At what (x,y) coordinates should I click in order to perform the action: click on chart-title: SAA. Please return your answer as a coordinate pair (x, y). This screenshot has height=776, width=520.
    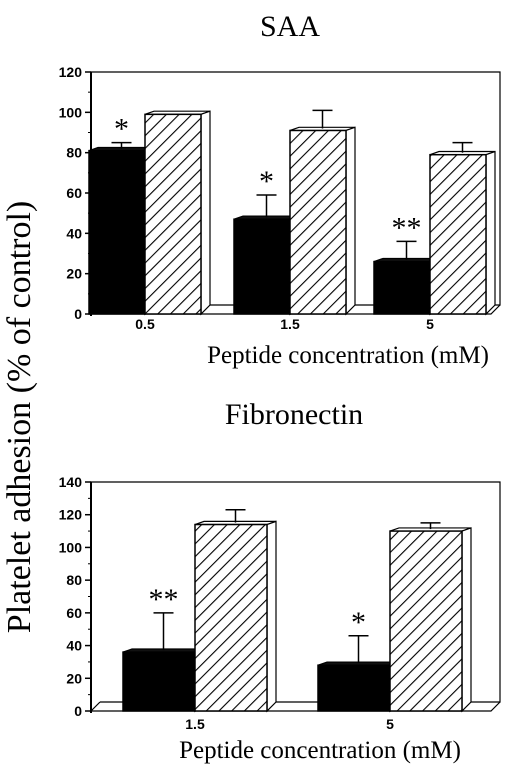
    Looking at the image, I should click on (290, 26).